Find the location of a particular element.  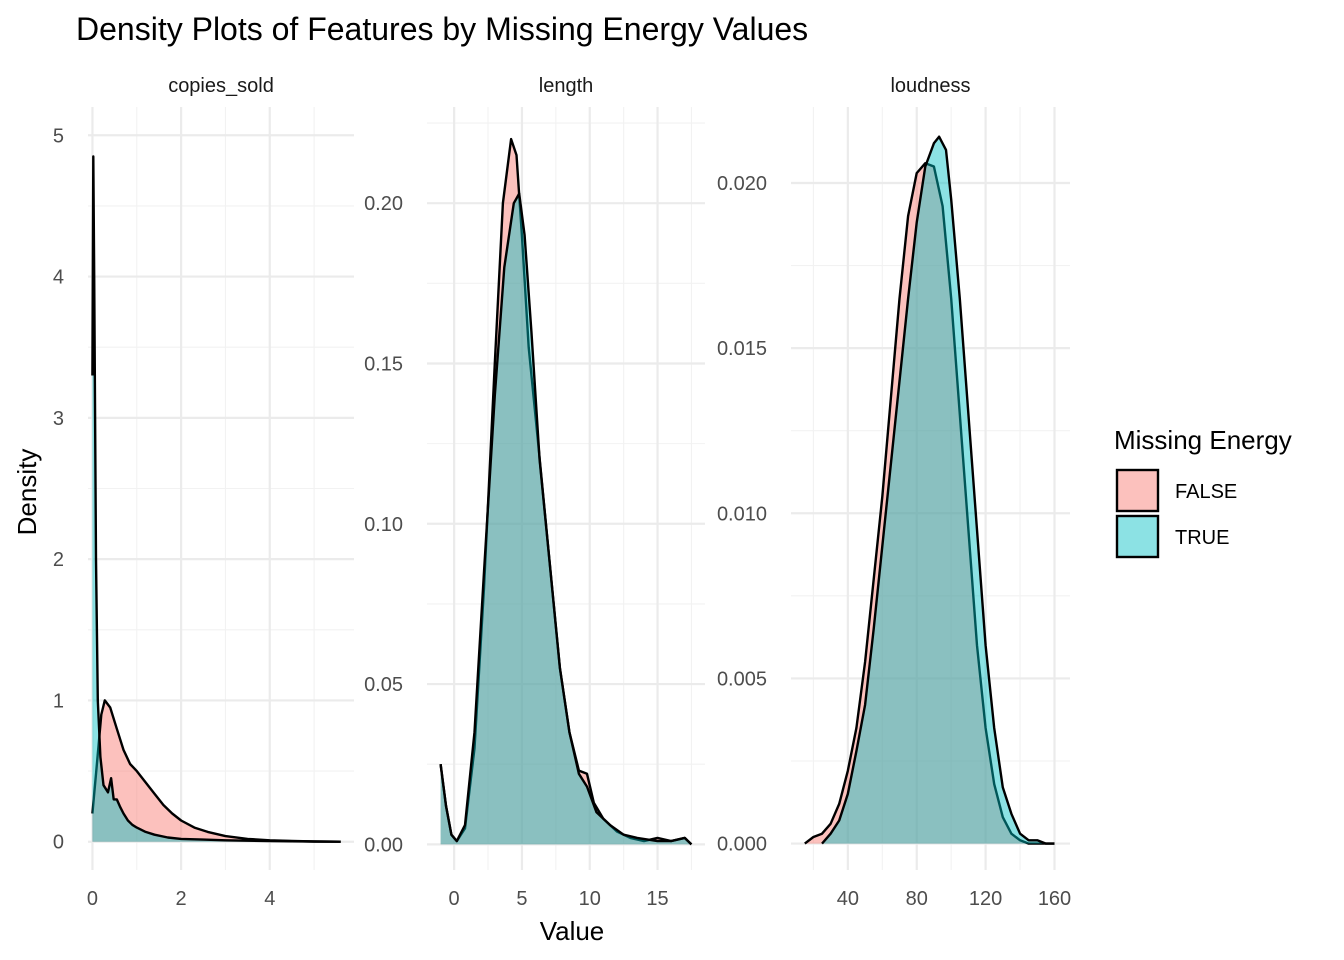

x-tick-label: 10 is located at coordinates (590, 899).